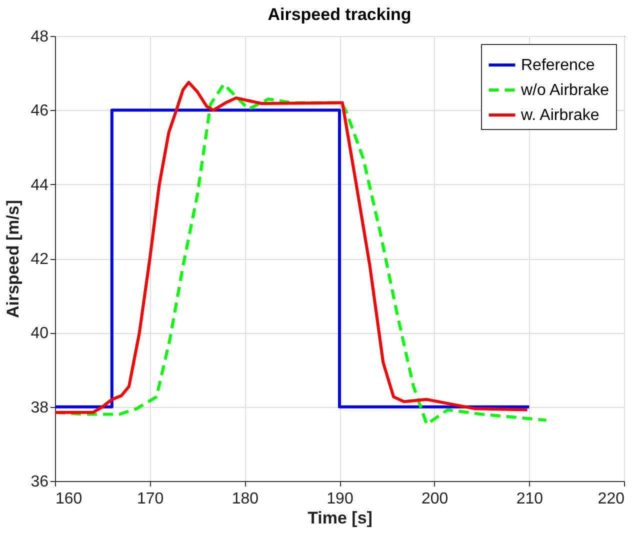  I want to click on x-axis-title: Time [s], so click(340, 518).